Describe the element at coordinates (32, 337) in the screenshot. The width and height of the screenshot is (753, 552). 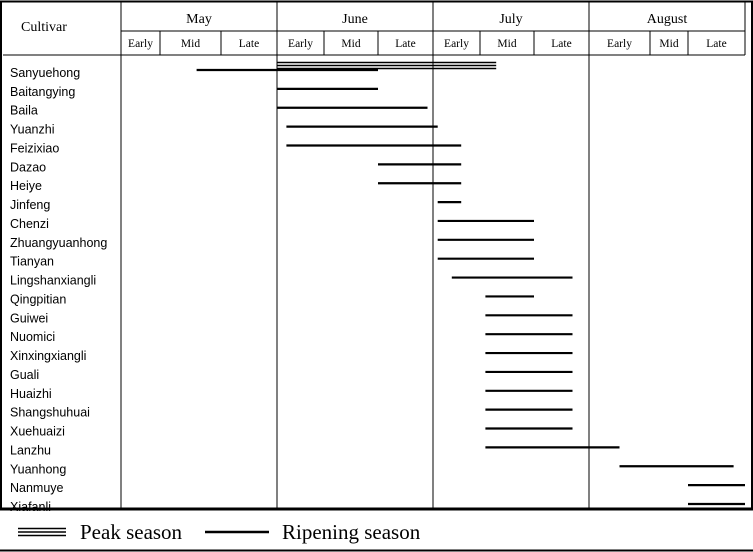
I see `cultivar-label-nuomici: Nuomici` at that location.